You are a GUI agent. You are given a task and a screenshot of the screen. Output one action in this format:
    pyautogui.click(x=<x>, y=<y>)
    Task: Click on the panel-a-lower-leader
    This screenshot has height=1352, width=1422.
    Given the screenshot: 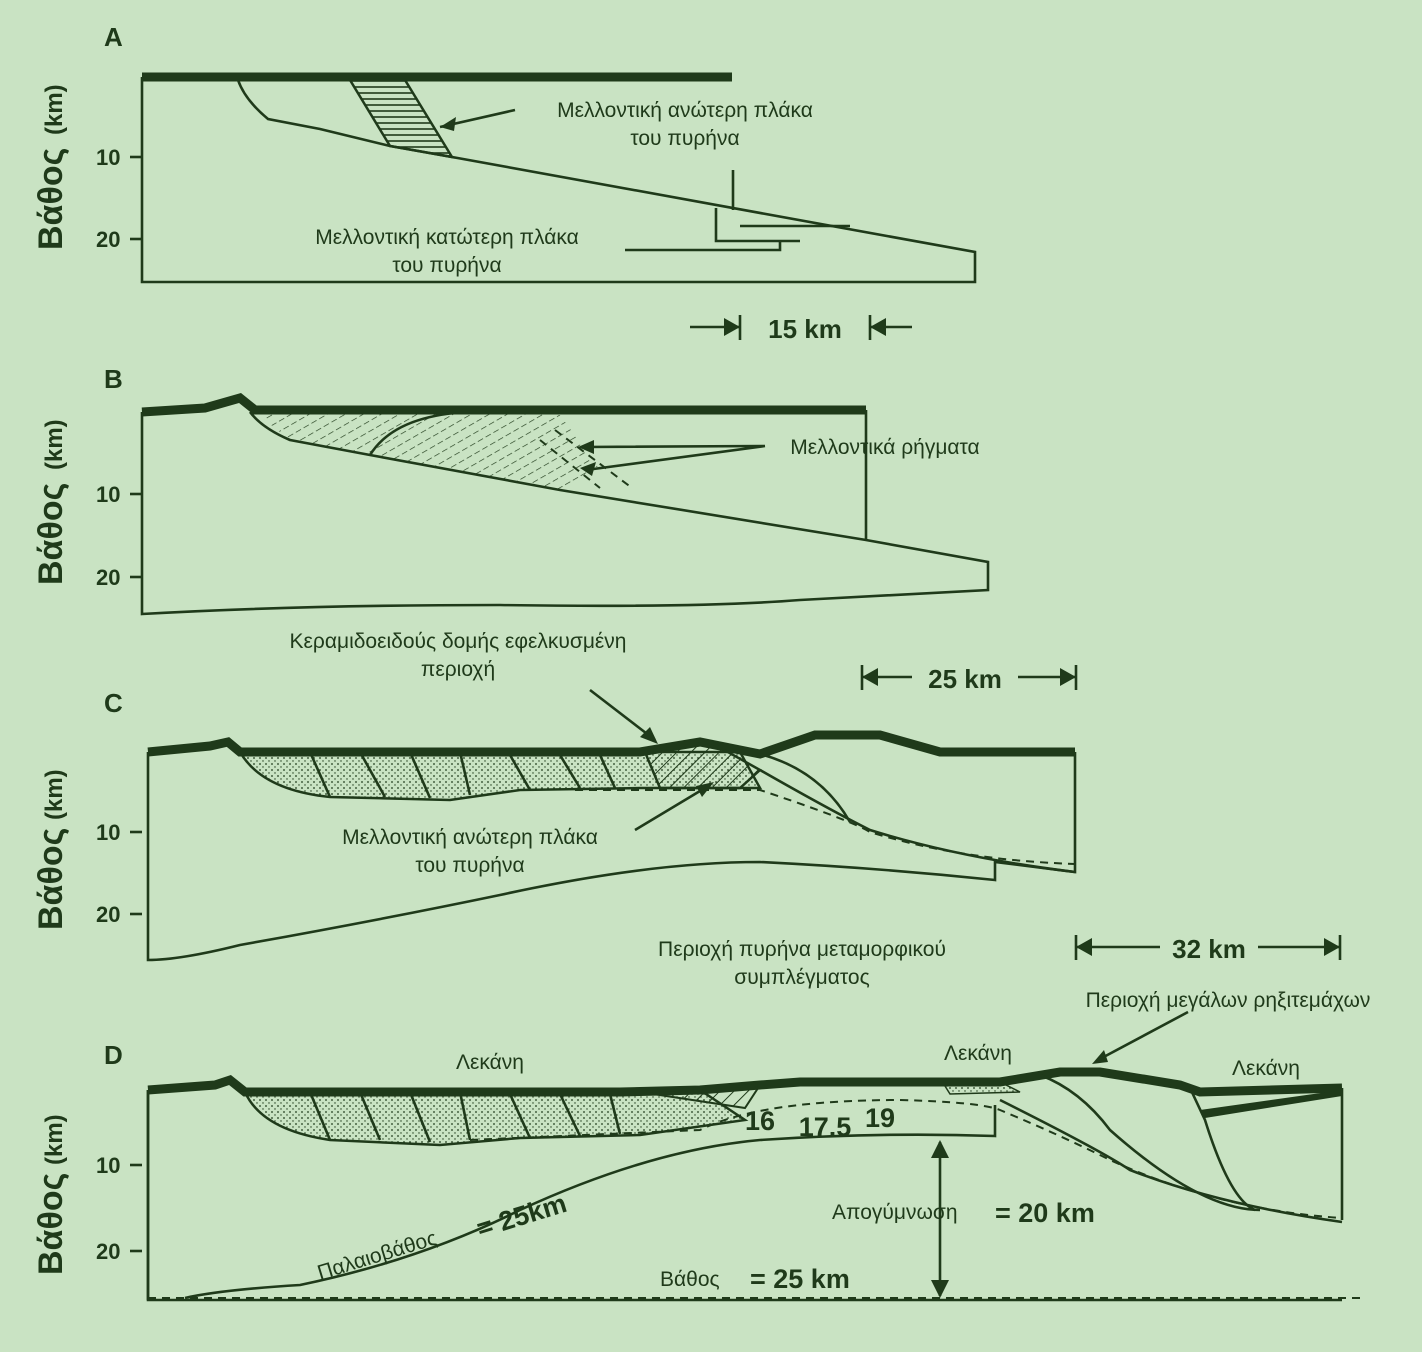 What is the action you would take?
    pyautogui.click(x=703, y=246)
    